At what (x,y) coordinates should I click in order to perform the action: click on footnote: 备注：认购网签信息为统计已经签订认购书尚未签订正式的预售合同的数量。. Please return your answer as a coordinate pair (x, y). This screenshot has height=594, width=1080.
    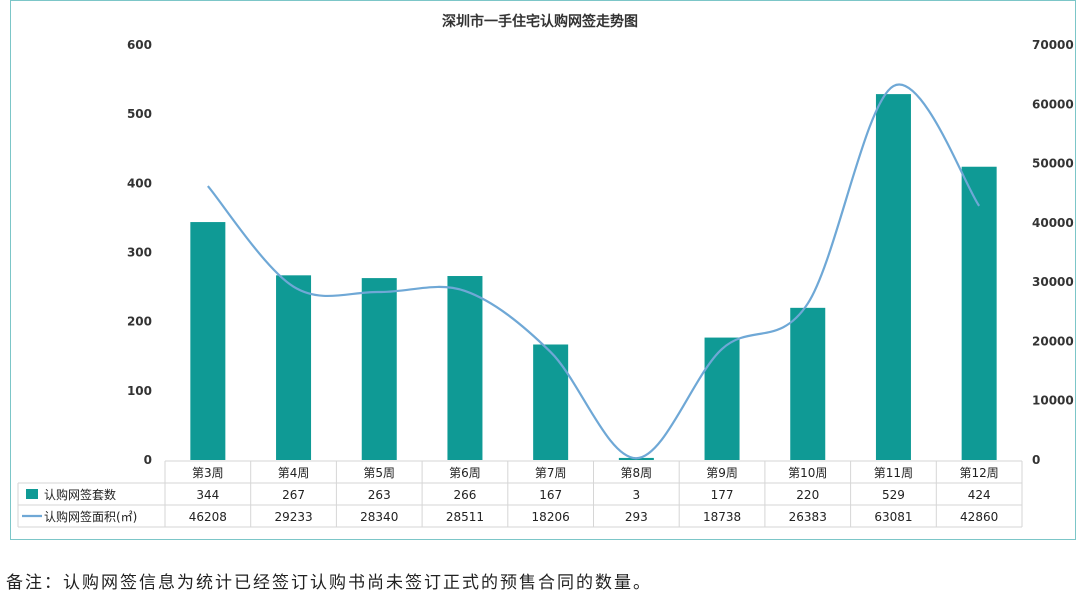
    Looking at the image, I should click on (329, 583).